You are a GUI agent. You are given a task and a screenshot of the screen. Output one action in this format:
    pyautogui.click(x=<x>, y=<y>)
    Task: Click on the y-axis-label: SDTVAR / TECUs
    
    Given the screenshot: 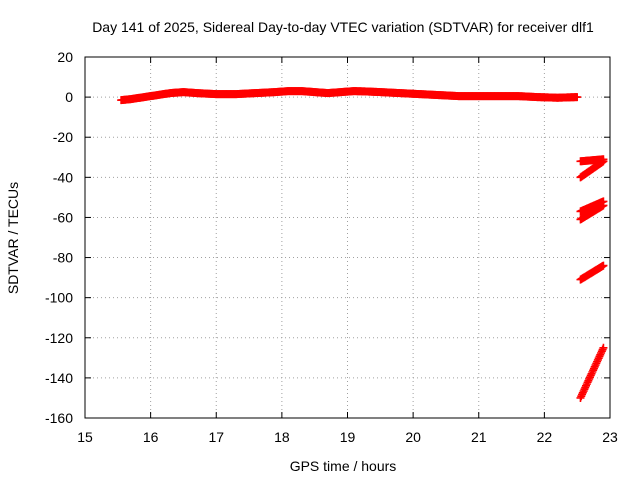 What is the action you would take?
    pyautogui.click(x=13, y=238)
    